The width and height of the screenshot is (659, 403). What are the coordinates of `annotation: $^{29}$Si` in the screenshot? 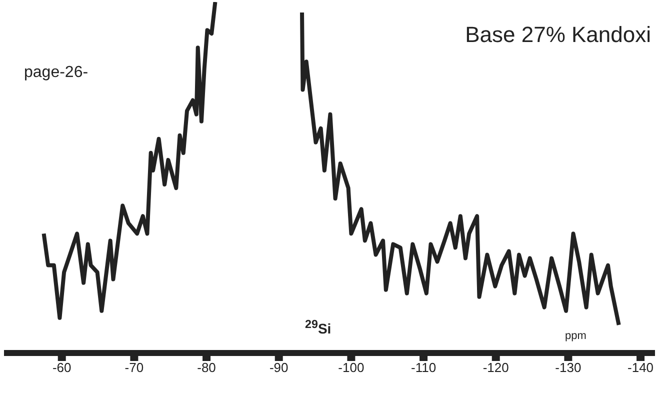 It's located at (318, 327).